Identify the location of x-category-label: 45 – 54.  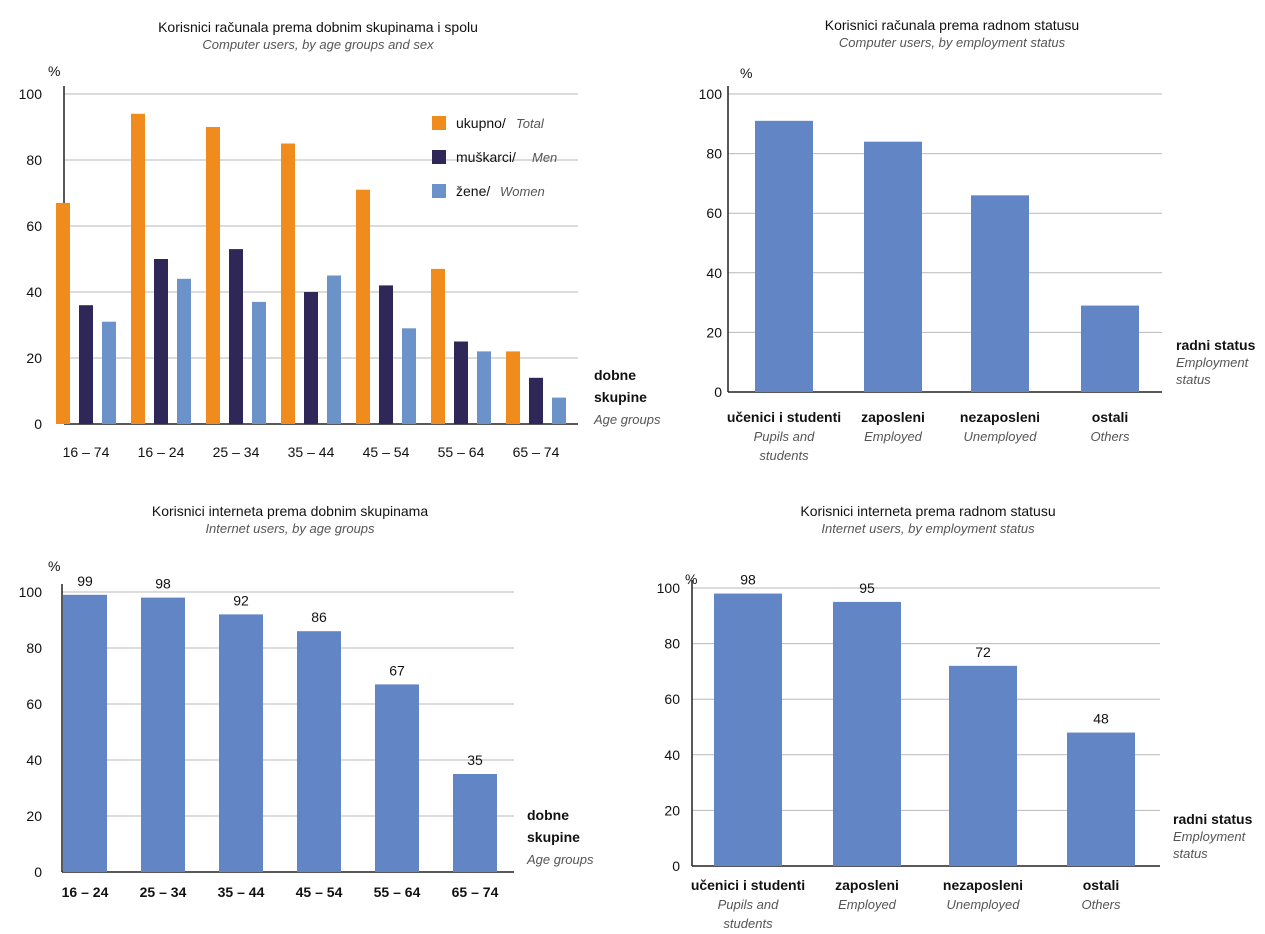
(319, 892).